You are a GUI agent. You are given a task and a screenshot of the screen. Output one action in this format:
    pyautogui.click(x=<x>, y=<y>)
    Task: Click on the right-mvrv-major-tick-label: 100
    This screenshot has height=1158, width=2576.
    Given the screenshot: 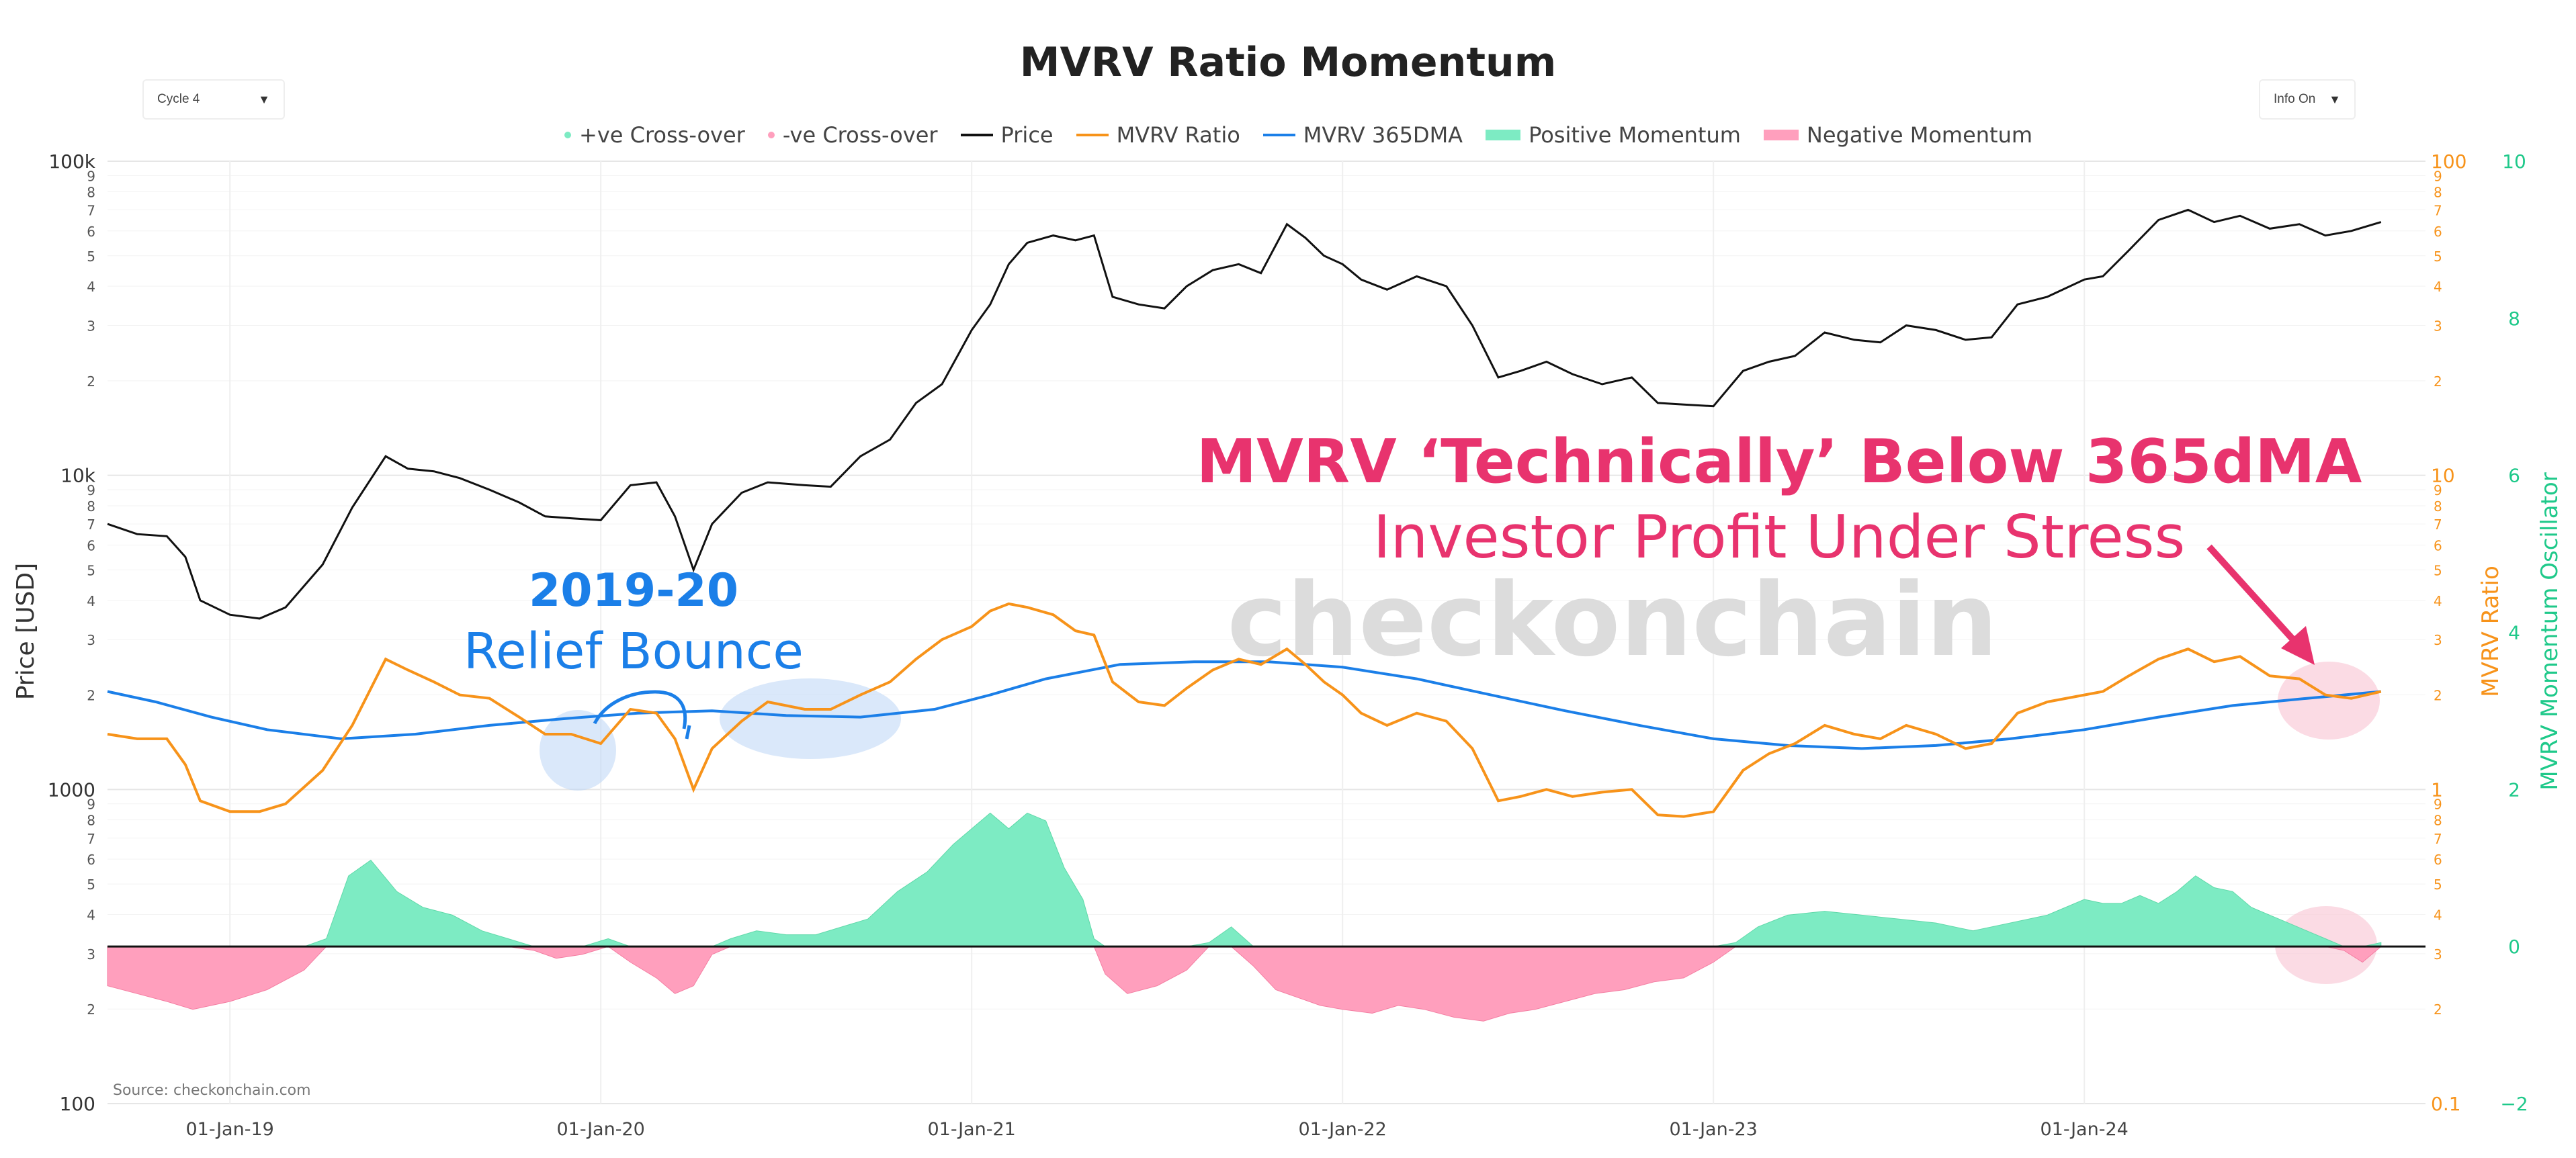 What is the action you would take?
    pyautogui.click(x=2448, y=161)
    